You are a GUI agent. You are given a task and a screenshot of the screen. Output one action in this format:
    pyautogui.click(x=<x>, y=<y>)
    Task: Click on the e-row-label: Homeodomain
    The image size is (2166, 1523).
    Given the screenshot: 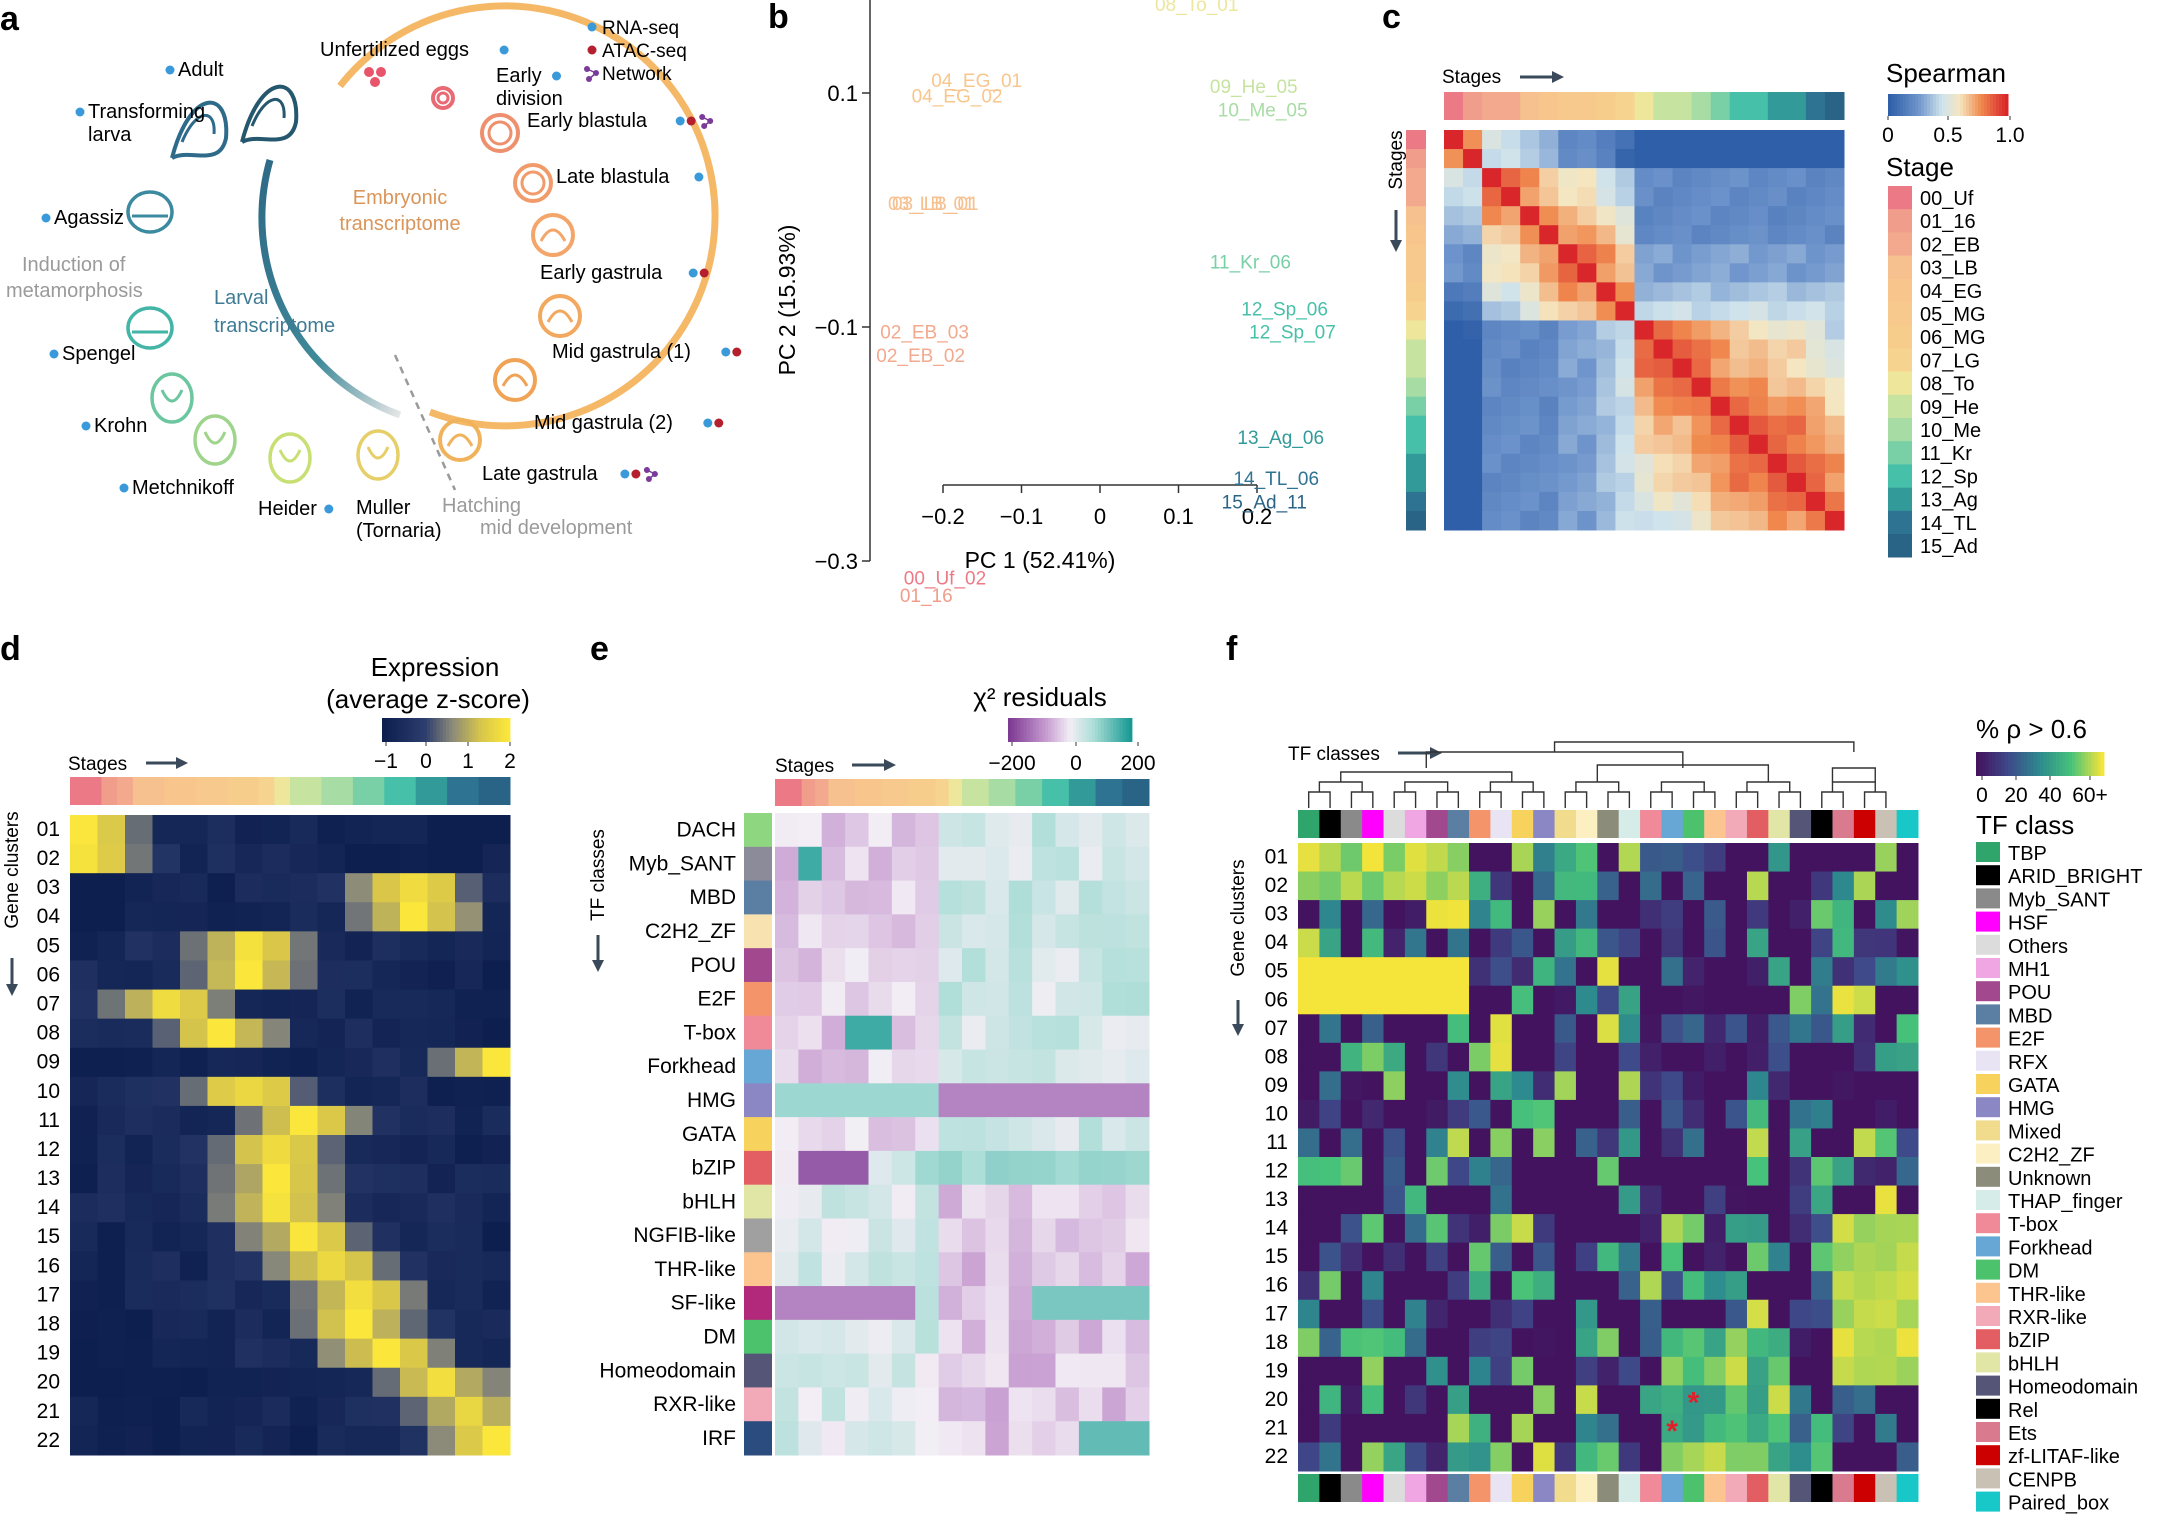 What is the action you would take?
    pyautogui.click(x=667, y=1370)
    